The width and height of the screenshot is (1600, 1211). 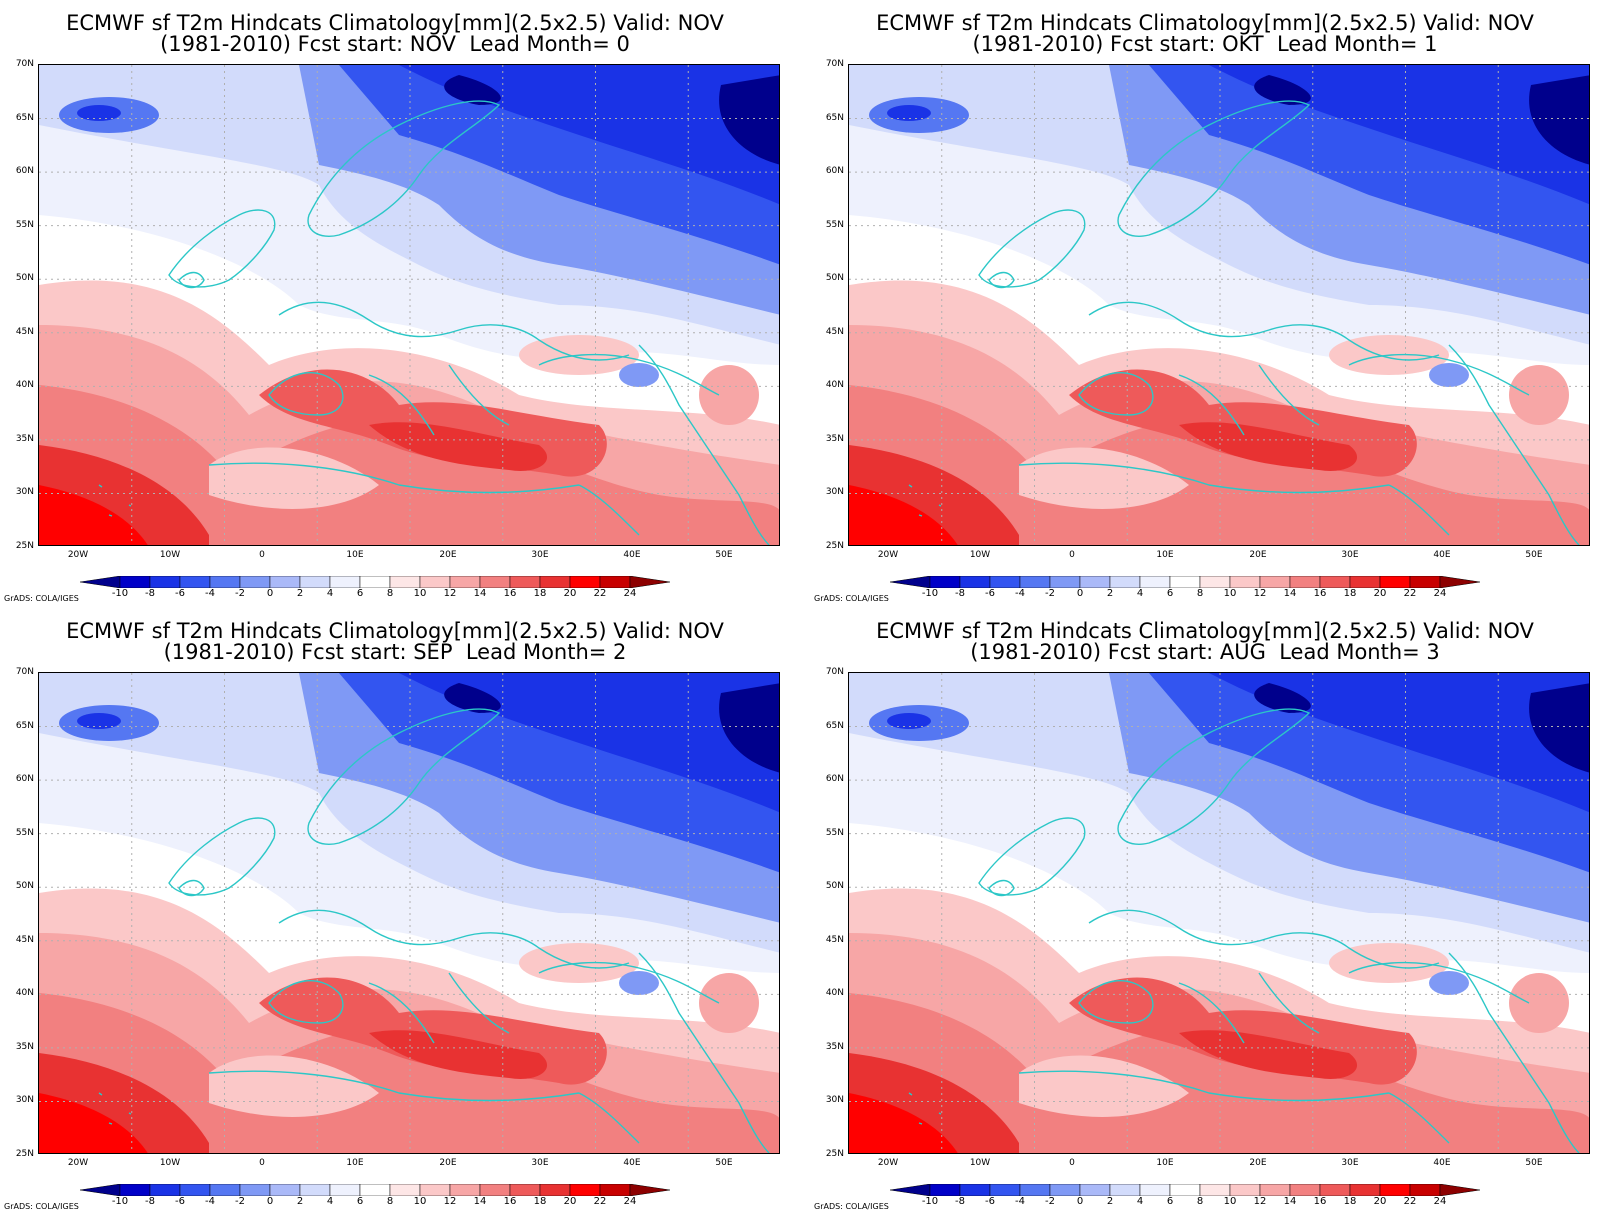 What do you see at coordinates (834, 278) in the screenshot?
I see `lat-tick-label: 50N` at bounding box center [834, 278].